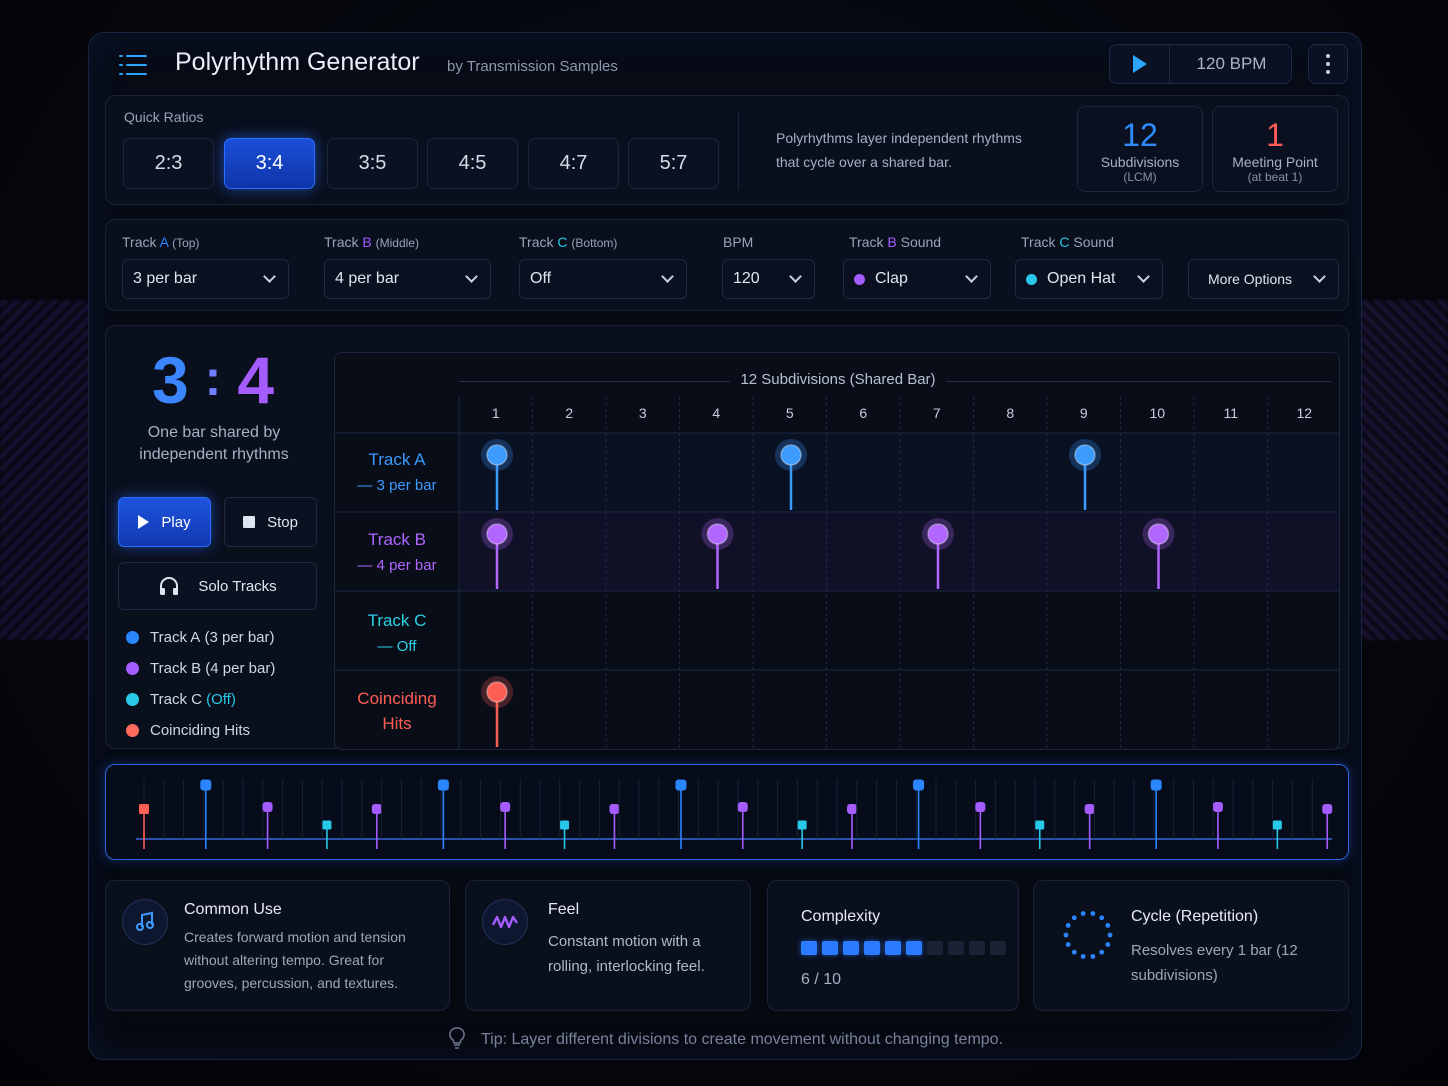 The image size is (1448, 1086). I want to click on column-number: 3, so click(642, 413).